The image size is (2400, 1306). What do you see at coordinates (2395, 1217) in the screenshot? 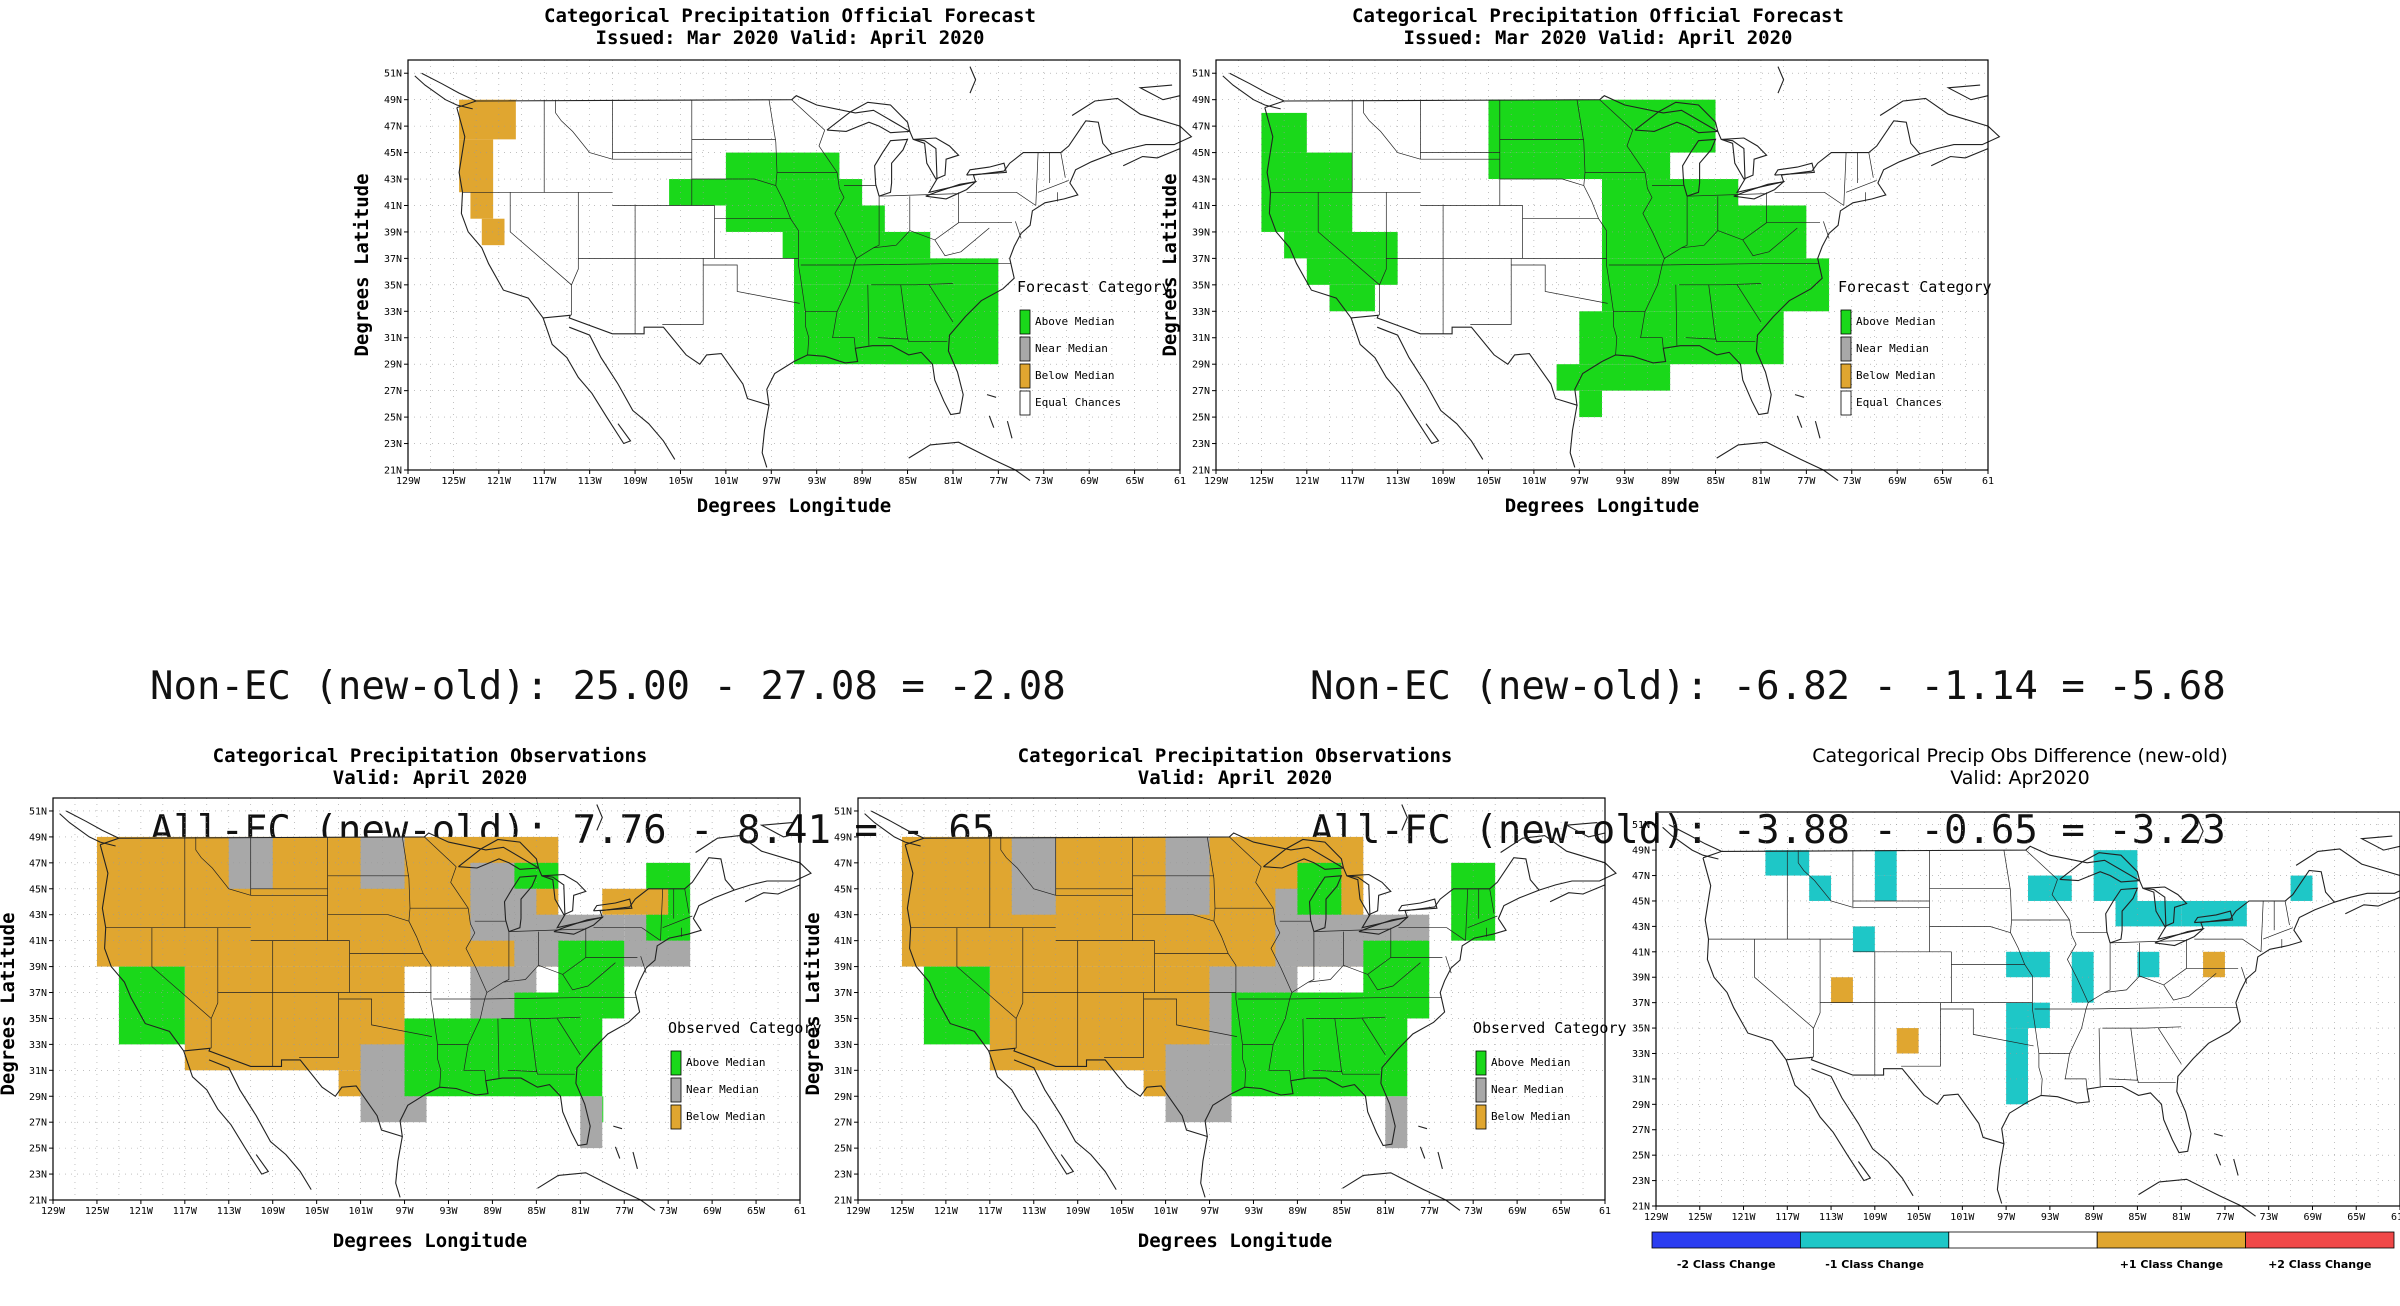
I see `lon-tick-label: 61W` at bounding box center [2395, 1217].